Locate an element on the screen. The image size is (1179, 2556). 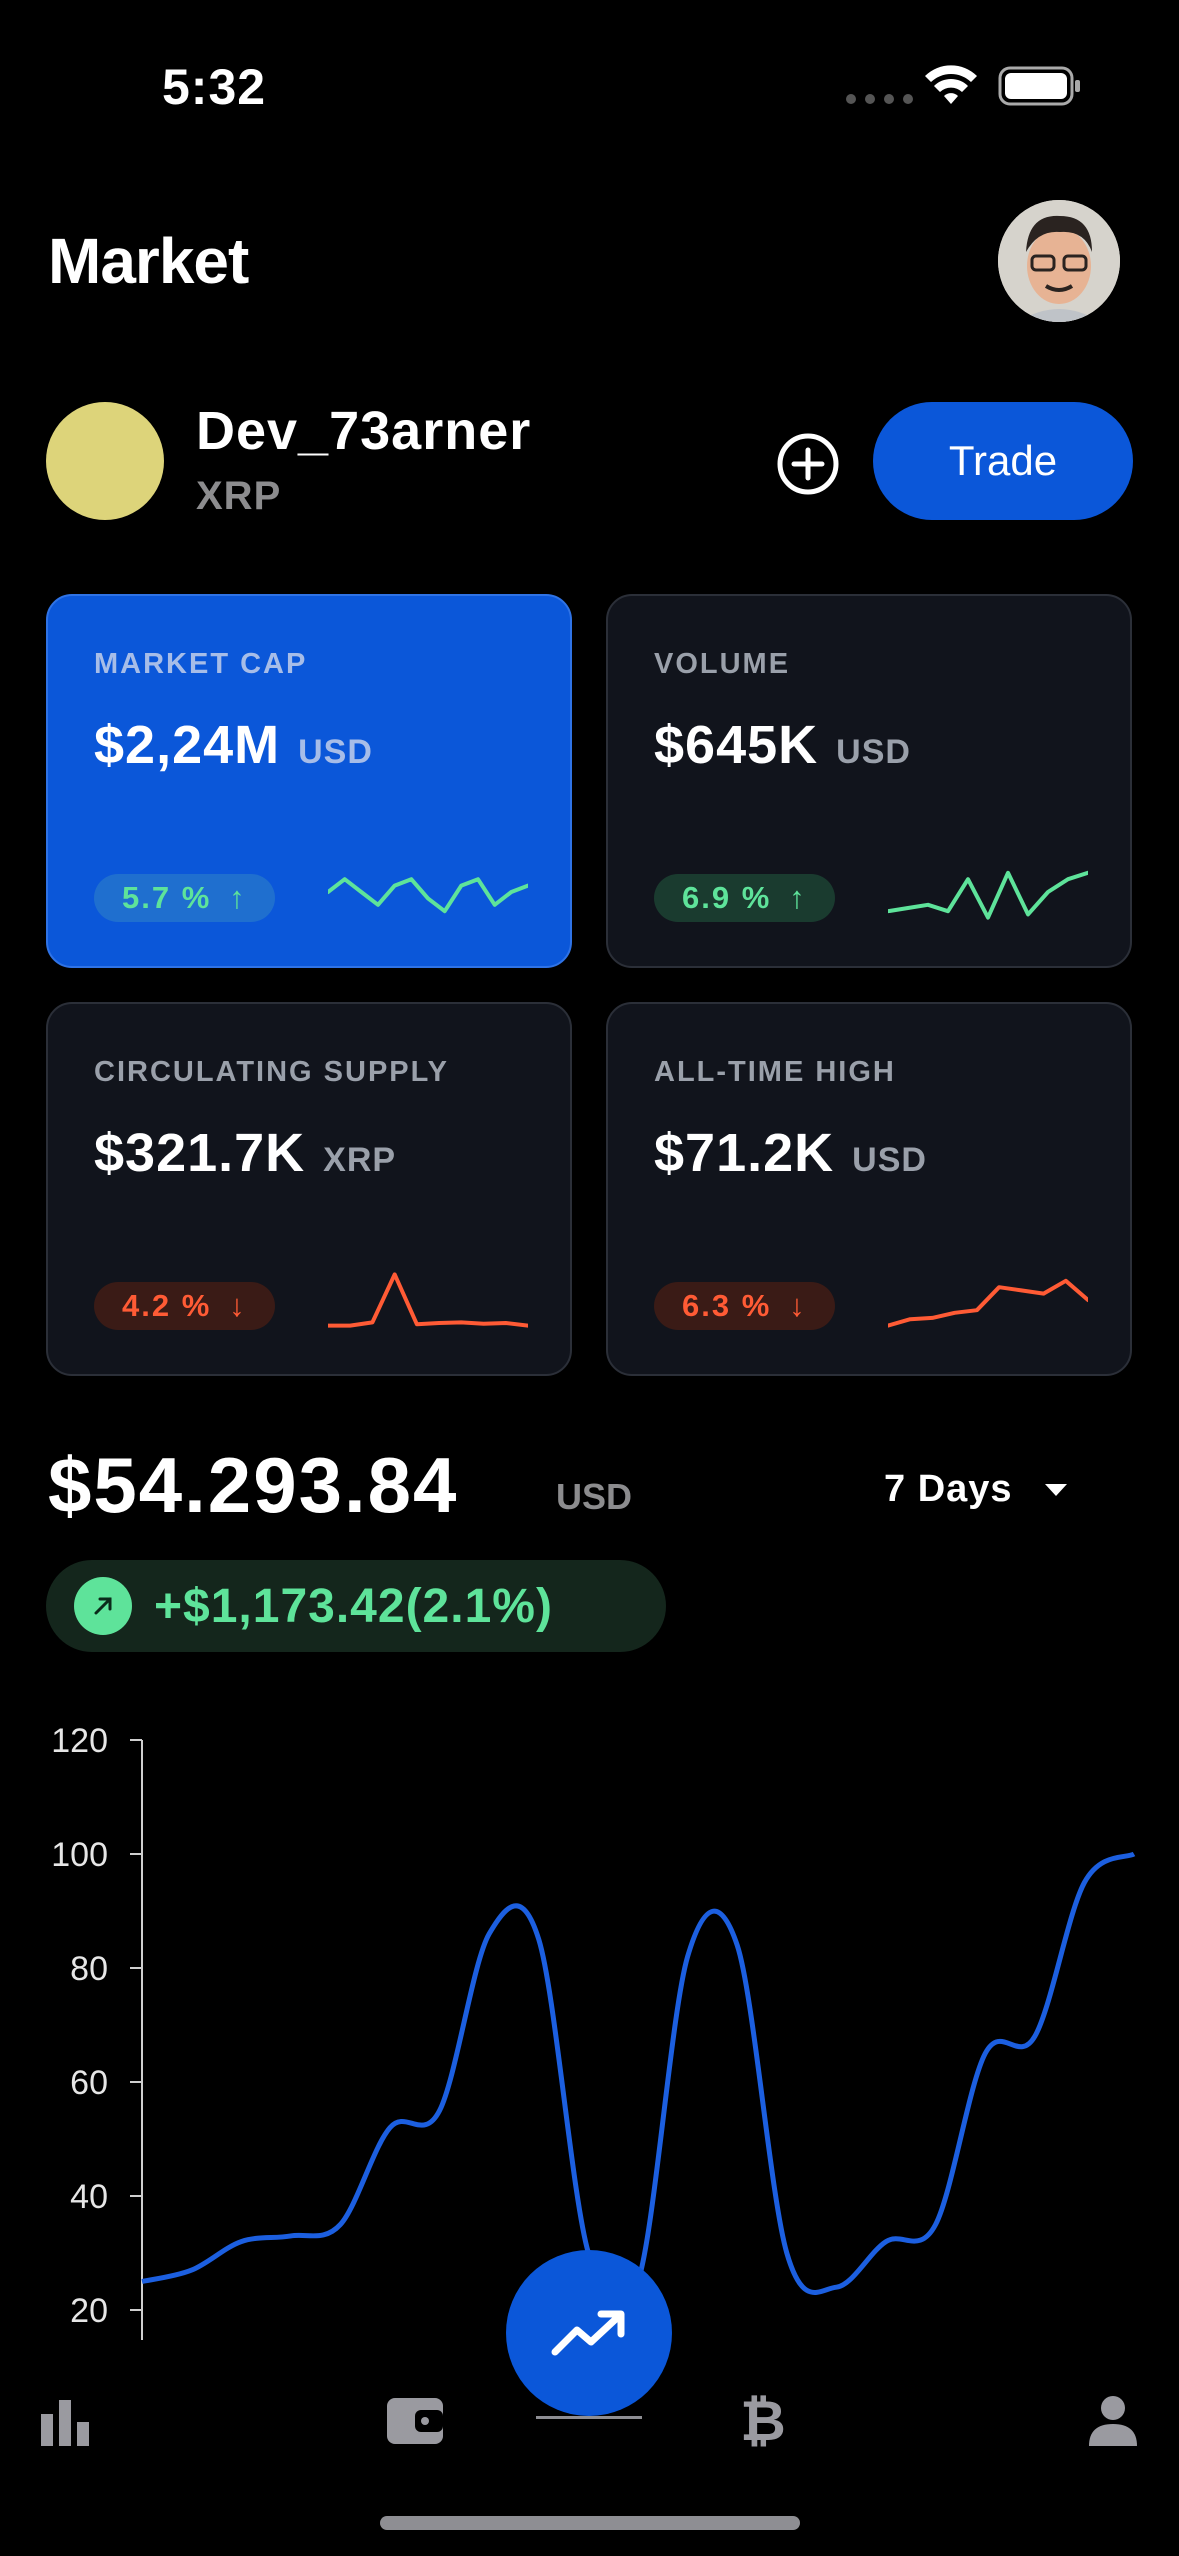
y-tick-label: 40 is located at coordinates (89, 2197).